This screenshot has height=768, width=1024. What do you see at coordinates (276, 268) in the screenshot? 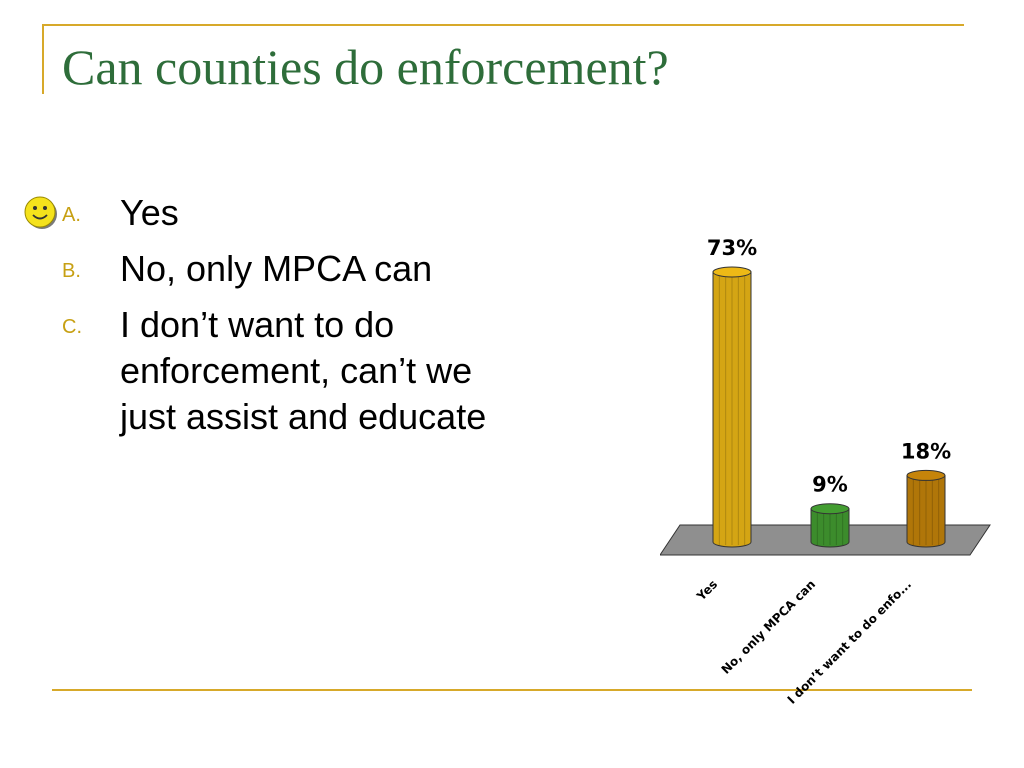
I see `option-text: No, only MPCA can` at bounding box center [276, 268].